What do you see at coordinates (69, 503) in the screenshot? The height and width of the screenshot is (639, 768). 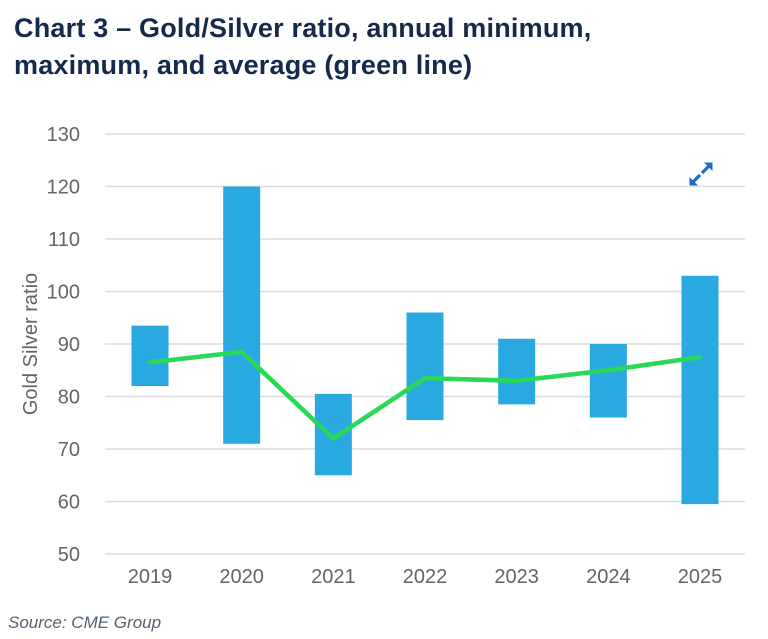 I see `y-tick-label-60: 60` at bounding box center [69, 503].